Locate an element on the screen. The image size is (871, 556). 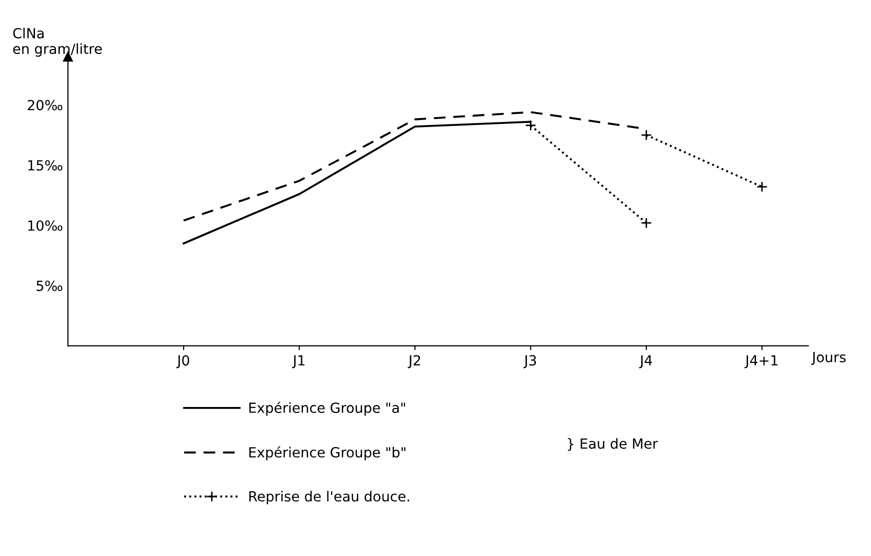
y-tick-label: 10‰ is located at coordinates (45, 225).